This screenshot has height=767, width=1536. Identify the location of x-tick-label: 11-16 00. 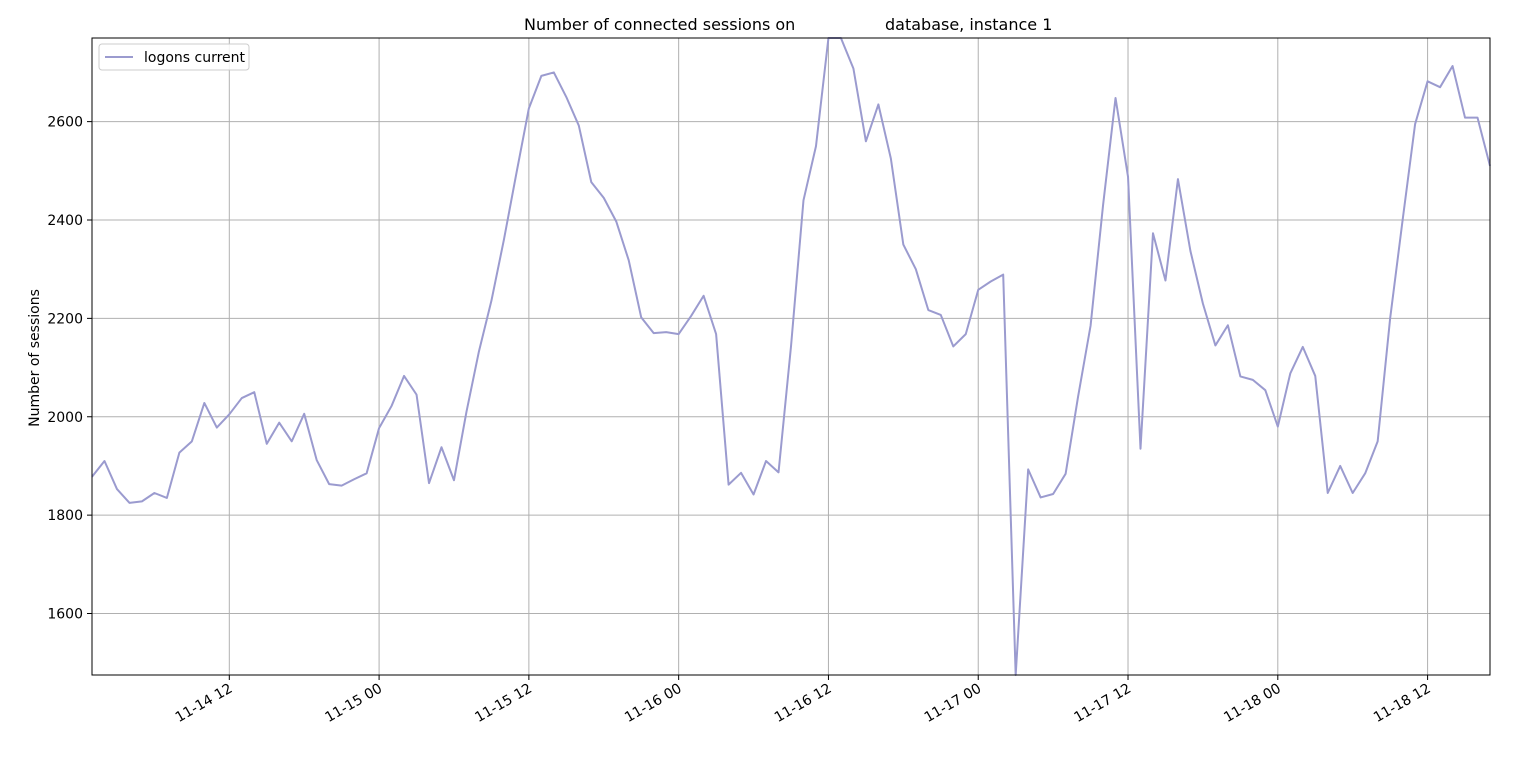
(653, 703).